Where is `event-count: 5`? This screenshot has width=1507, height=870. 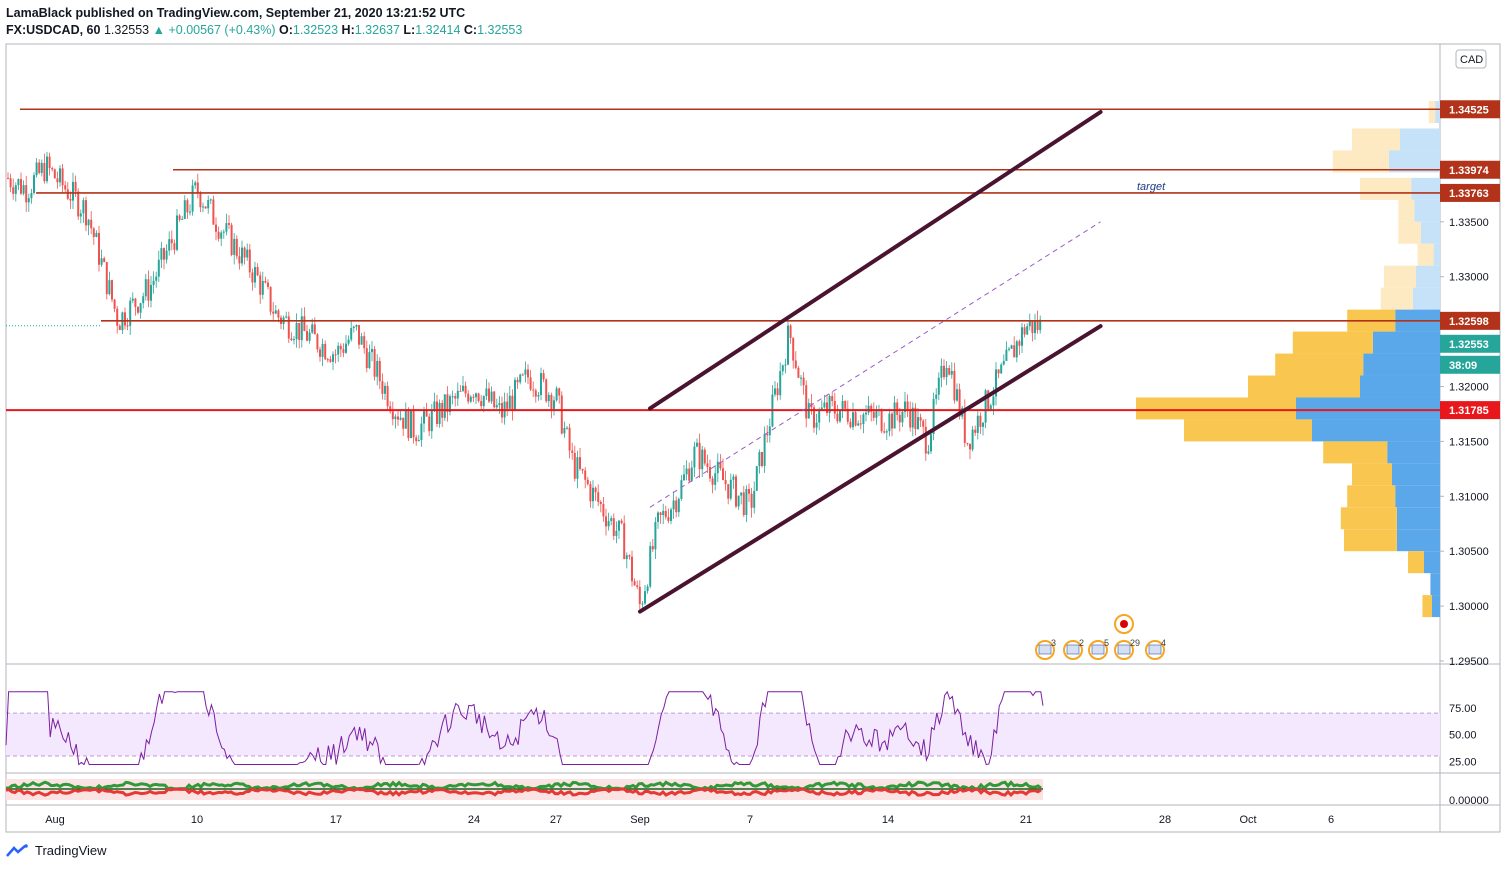 event-count: 5 is located at coordinates (1106, 643).